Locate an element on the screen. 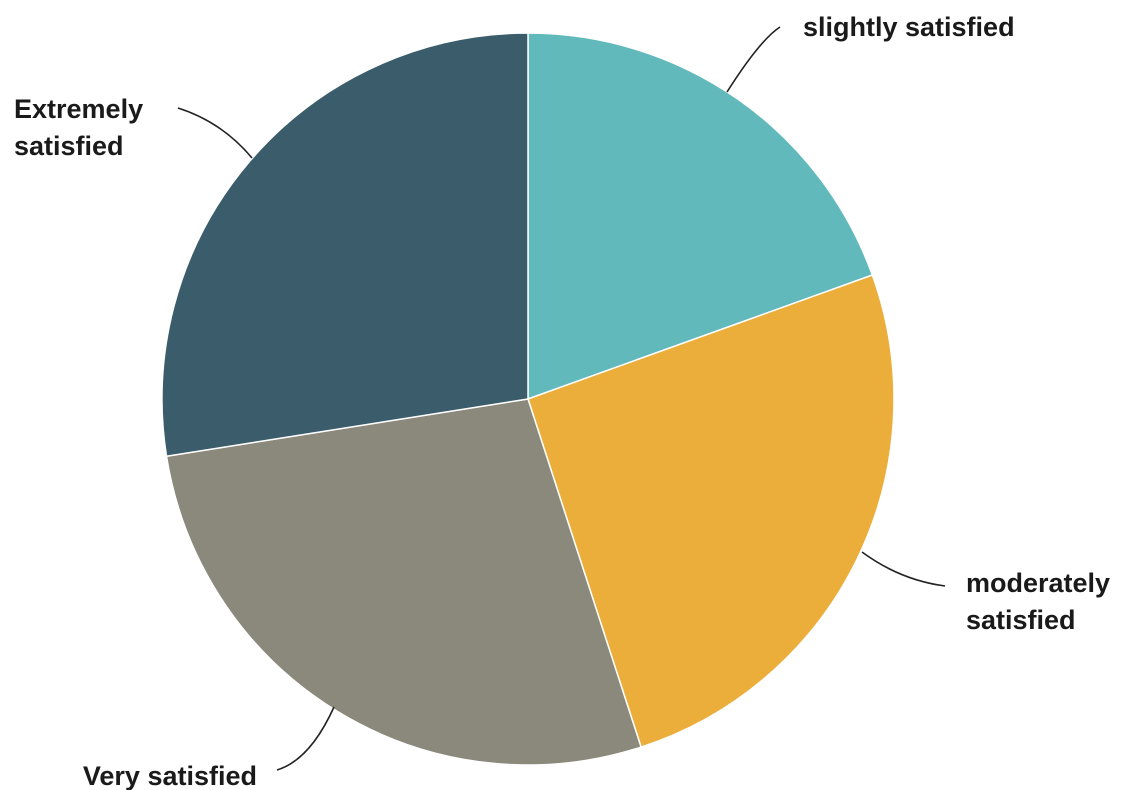 The height and width of the screenshot is (790, 1142). slice-label-moderately-satisfied: moderately satisfied is located at coordinates (1038, 601).